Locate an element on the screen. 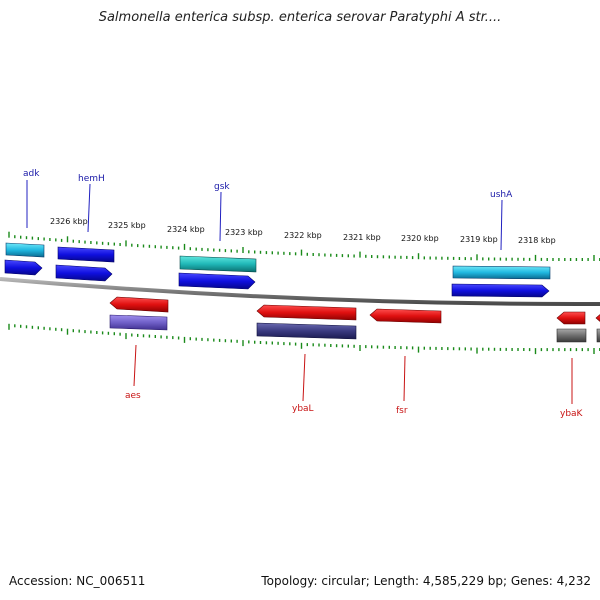 This screenshot has width=600, height=600. feature-adk-outer is located at coordinates (25, 250).